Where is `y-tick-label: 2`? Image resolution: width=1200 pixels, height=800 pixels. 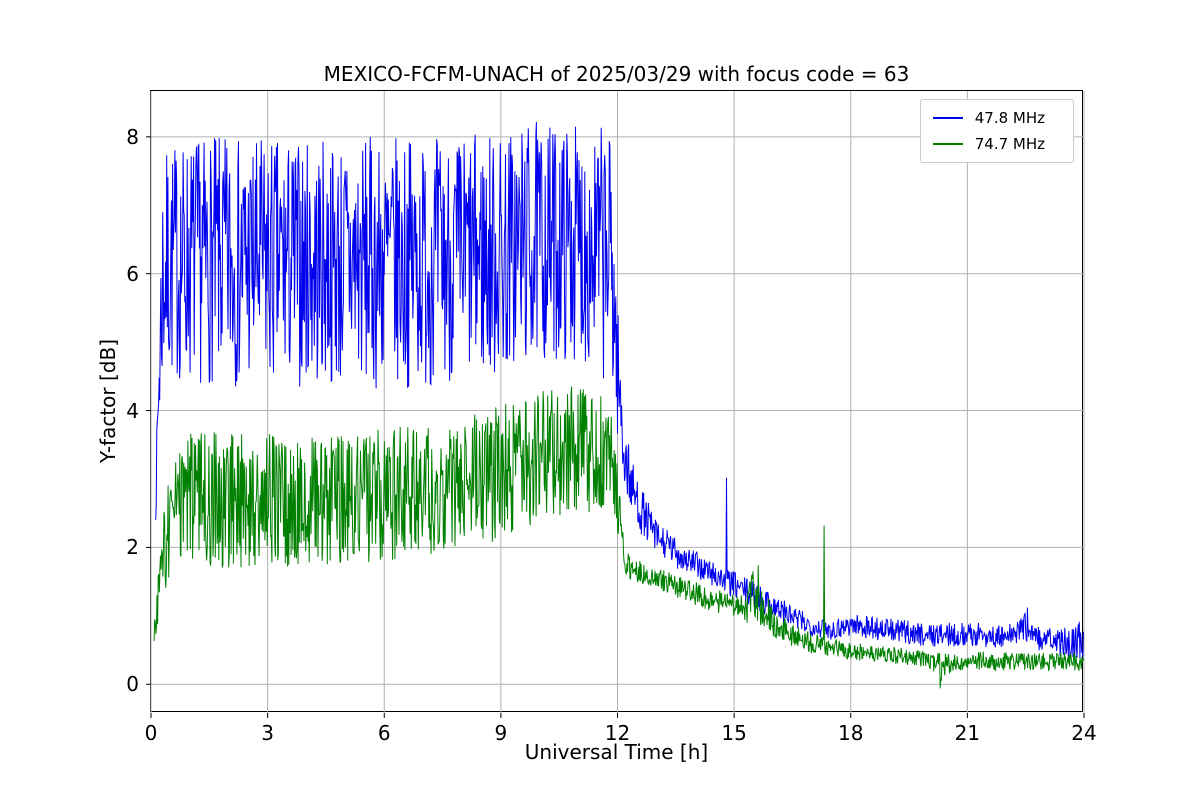
y-tick-label: 2 is located at coordinates (132, 547).